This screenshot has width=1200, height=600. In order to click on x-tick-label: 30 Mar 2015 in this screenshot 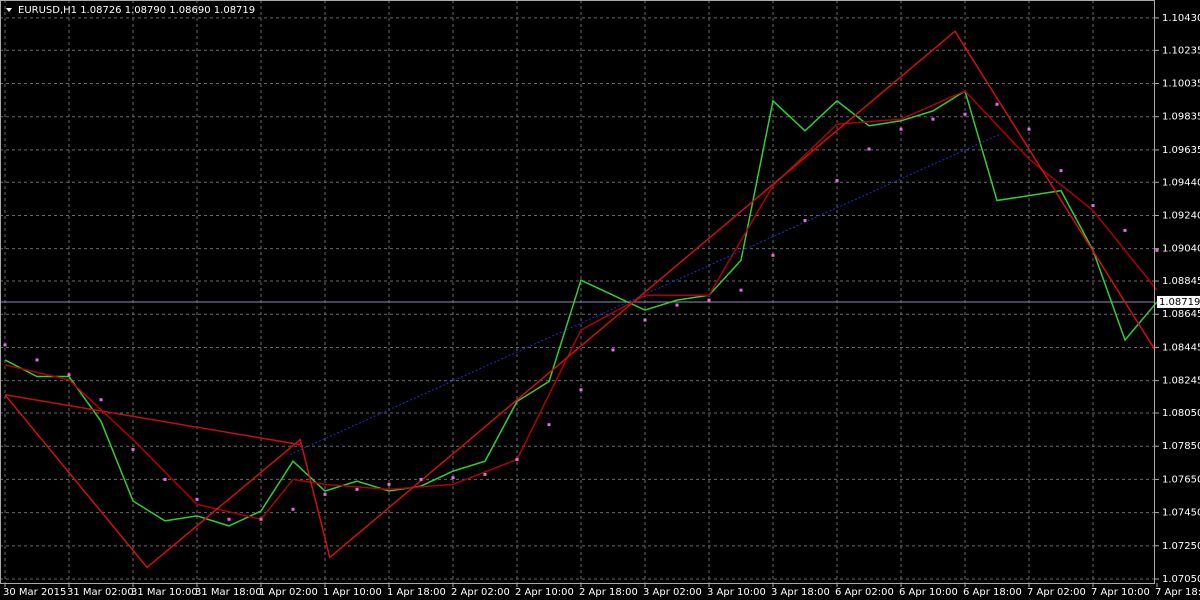, I will do `click(34, 592)`.